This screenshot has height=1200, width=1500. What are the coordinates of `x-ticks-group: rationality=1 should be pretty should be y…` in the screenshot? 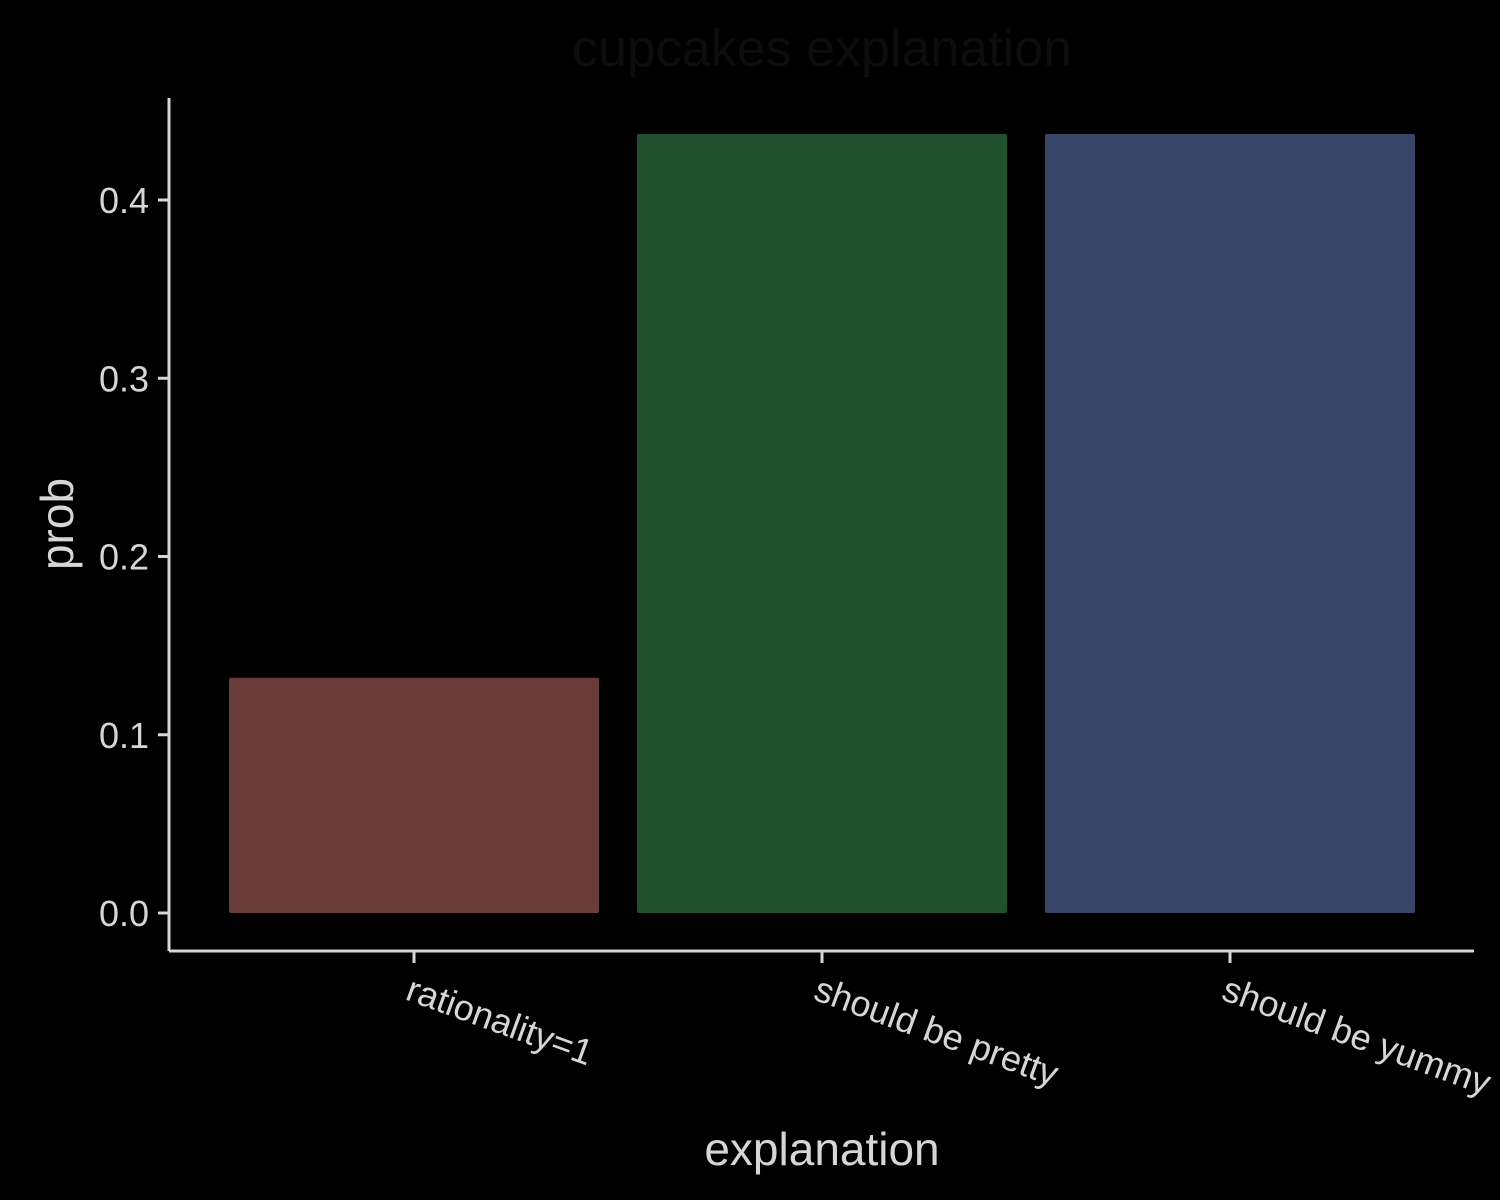 It's located at (948, 1027).